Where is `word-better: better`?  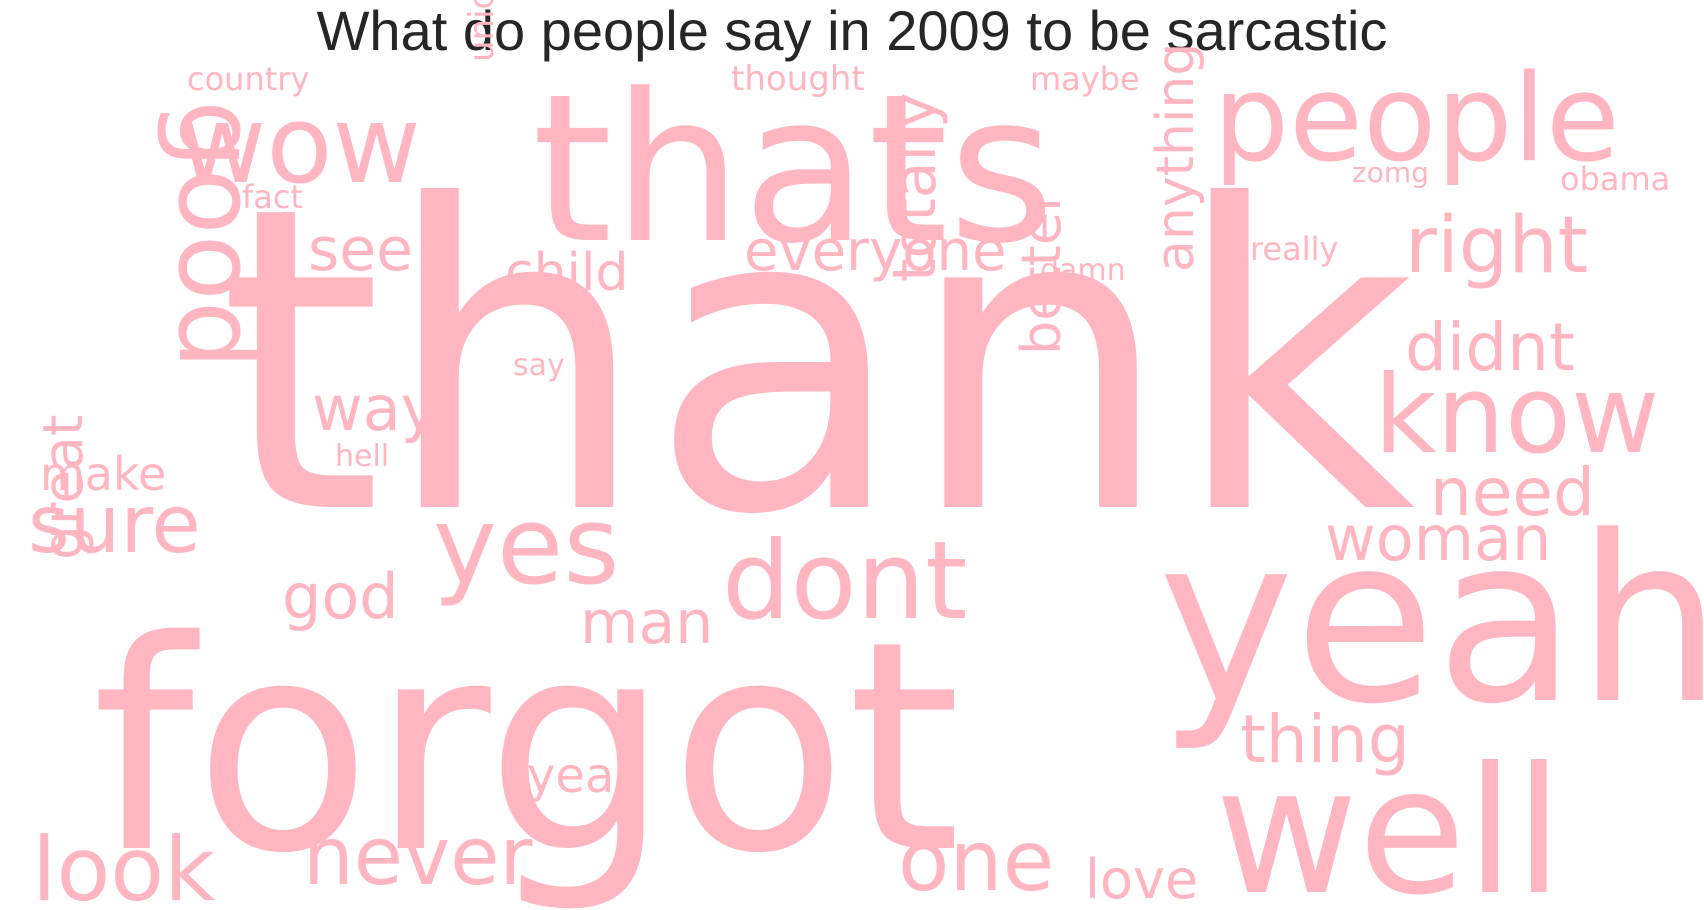
word-better: better is located at coordinates (1041, 272).